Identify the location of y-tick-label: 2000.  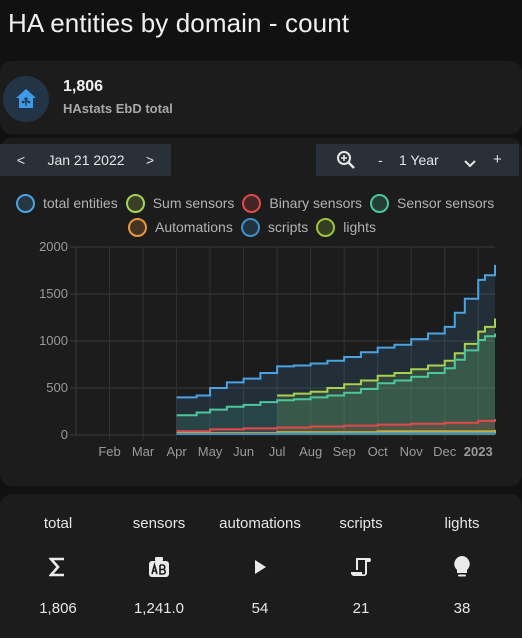
(53, 246).